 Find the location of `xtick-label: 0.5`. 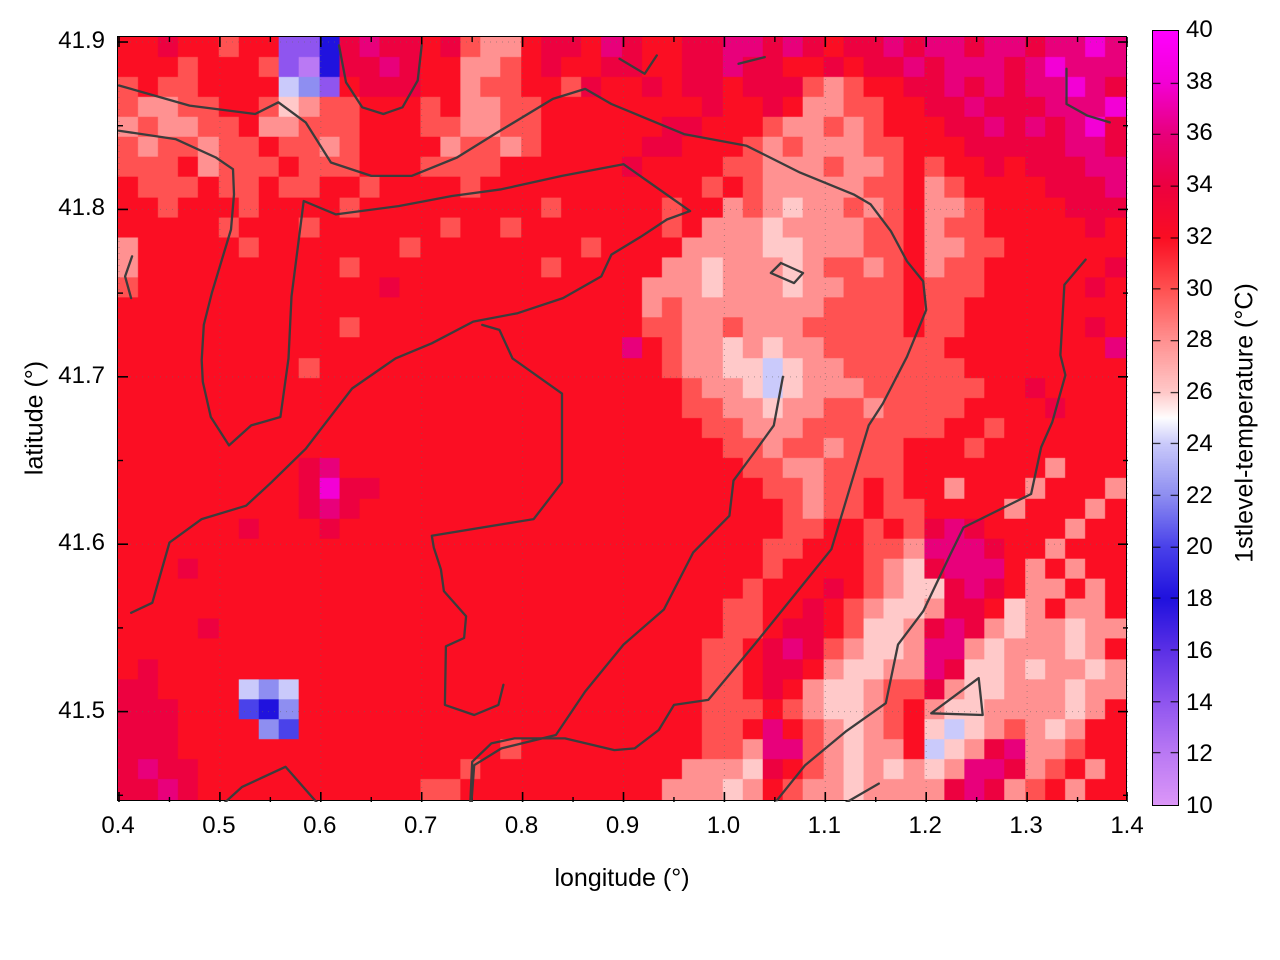

xtick-label: 0.5 is located at coordinates (219, 825).